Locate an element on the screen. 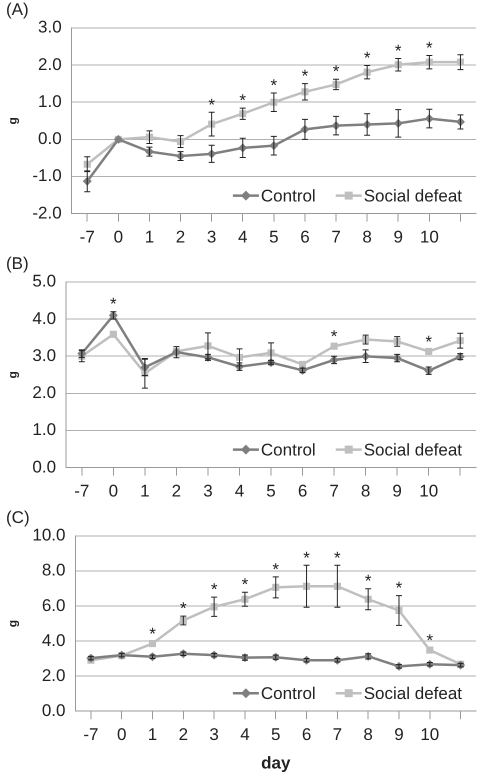  y-tick-label: 8.0 is located at coordinates (54, 570).